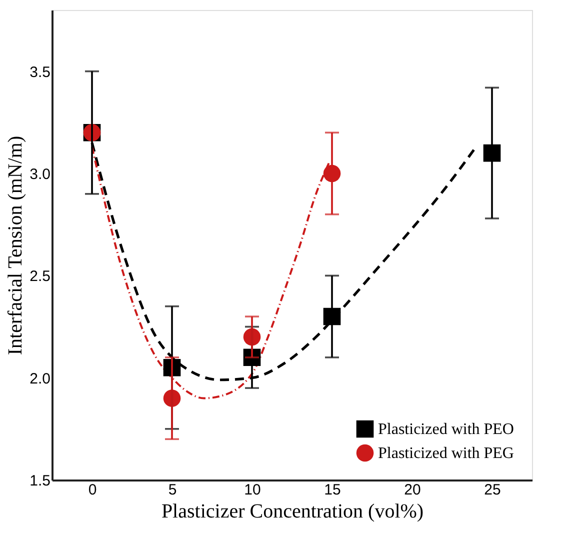  Describe the element at coordinates (40, 72) in the screenshot. I see `y-tick-label: 3.5` at that location.